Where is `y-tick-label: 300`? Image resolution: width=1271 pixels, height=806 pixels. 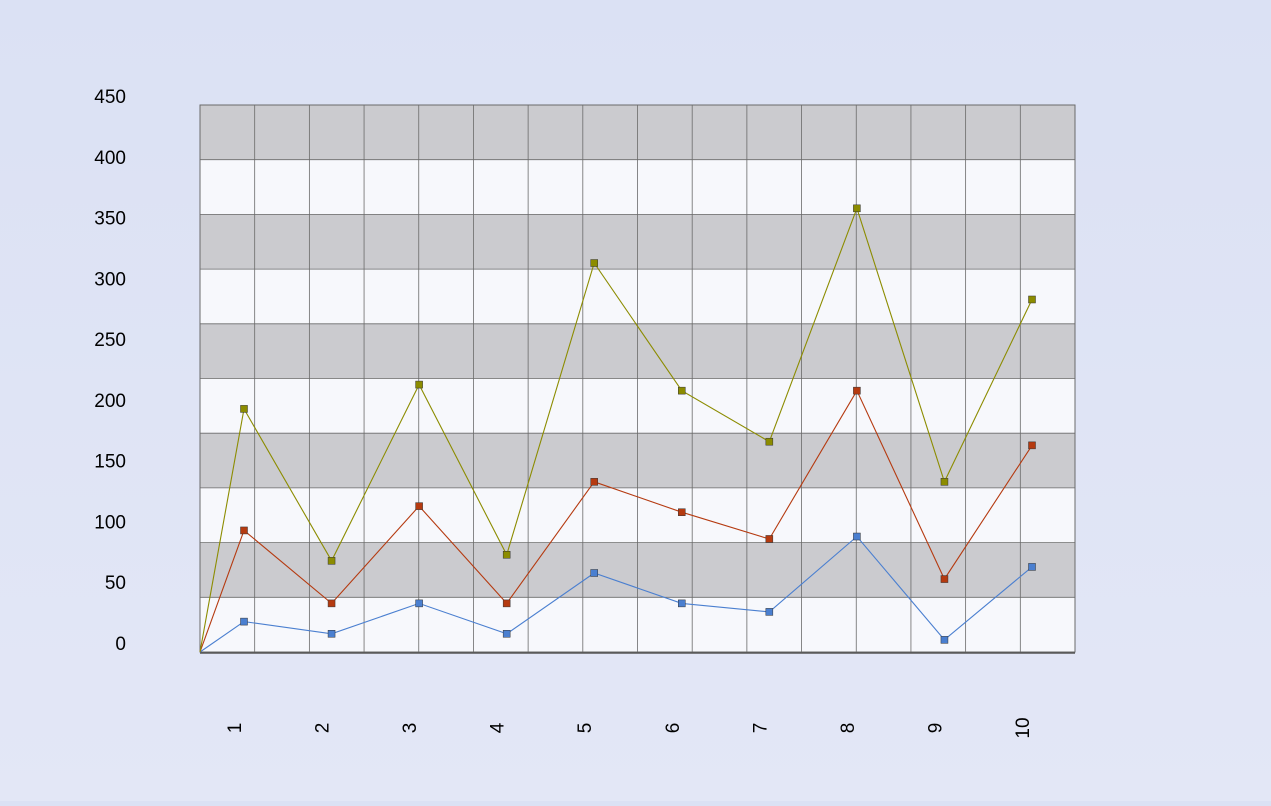
y-tick-label: 300 is located at coordinates (110, 279).